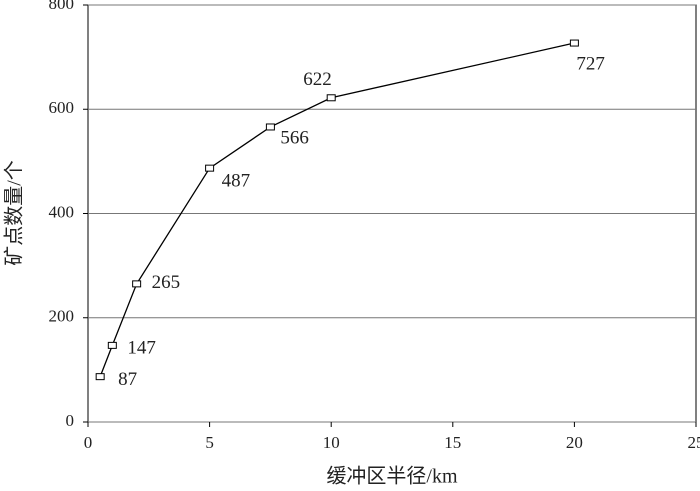 Image resolution: width=700 pixels, height=491 pixels. Describe the element at coordinates (88, 442) in the screenshot. I see `x-tick-label: 0` at that location.